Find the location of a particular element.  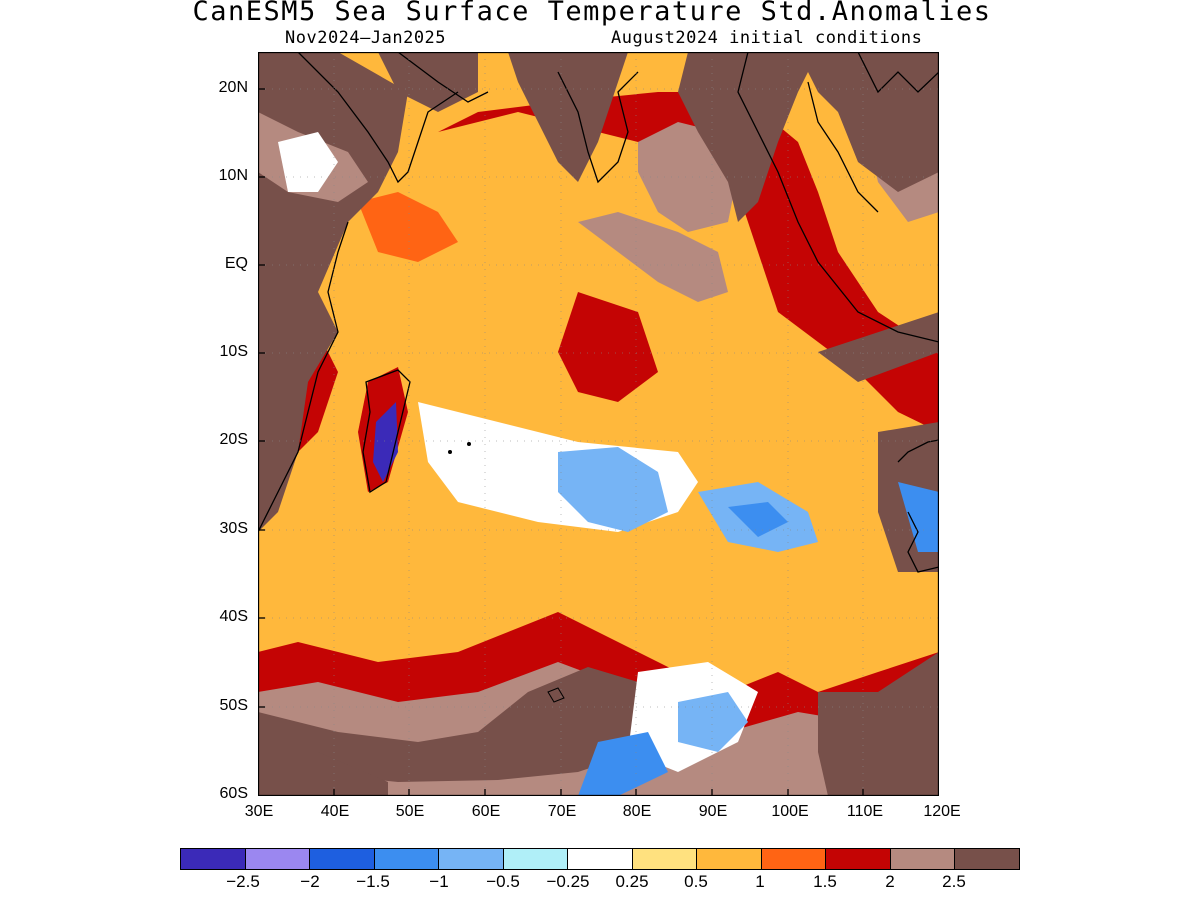

central-mauve-patch is located at coordinates (653, 257).